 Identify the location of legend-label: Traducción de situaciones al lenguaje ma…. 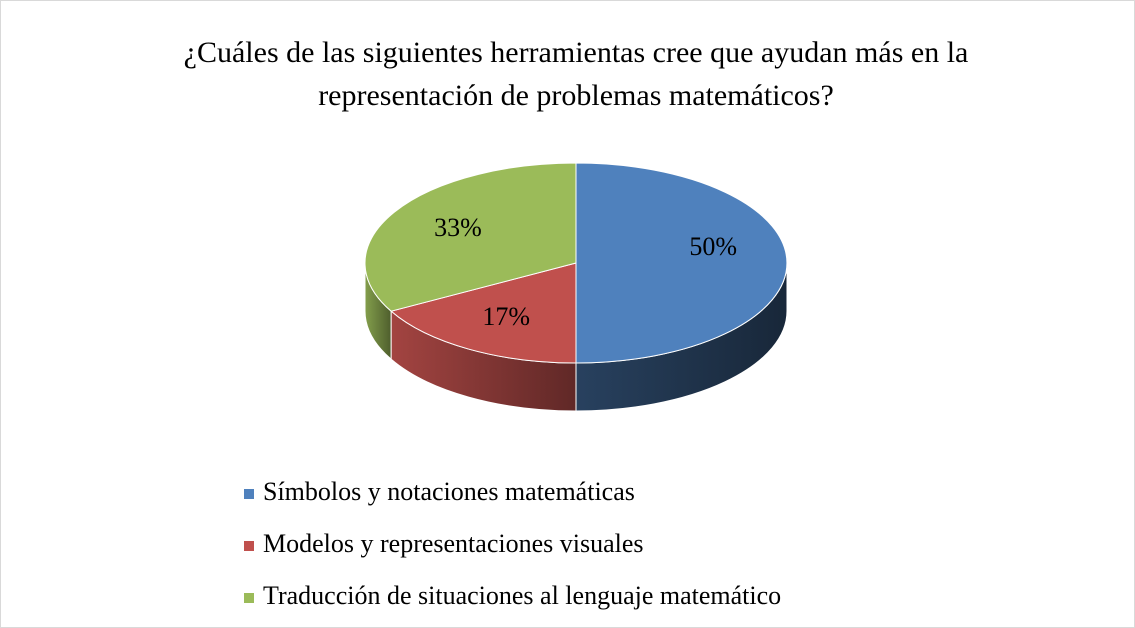
(522, 595).